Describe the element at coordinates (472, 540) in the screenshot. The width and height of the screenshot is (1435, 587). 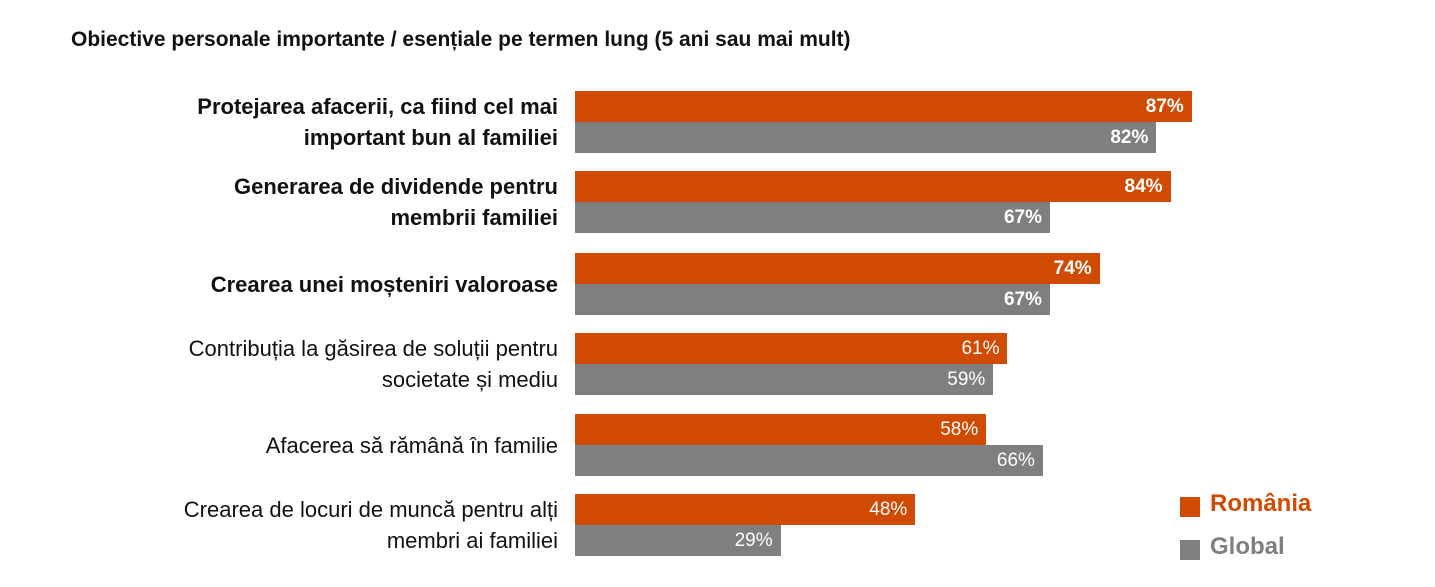
I see `category-label-line: membri ai familiei` at that location.